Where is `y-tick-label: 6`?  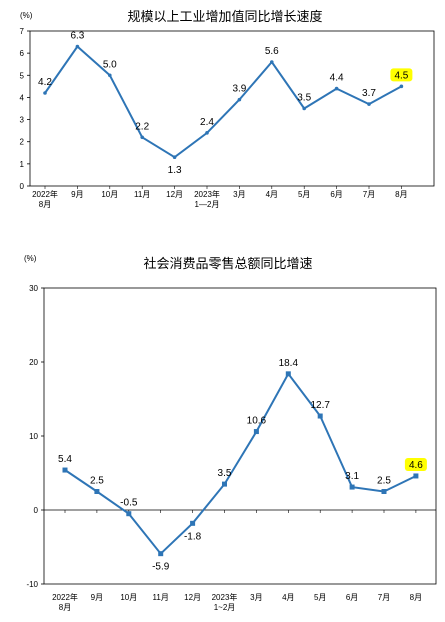 y-tick-label: 6 is located at coordinates (22, 53).